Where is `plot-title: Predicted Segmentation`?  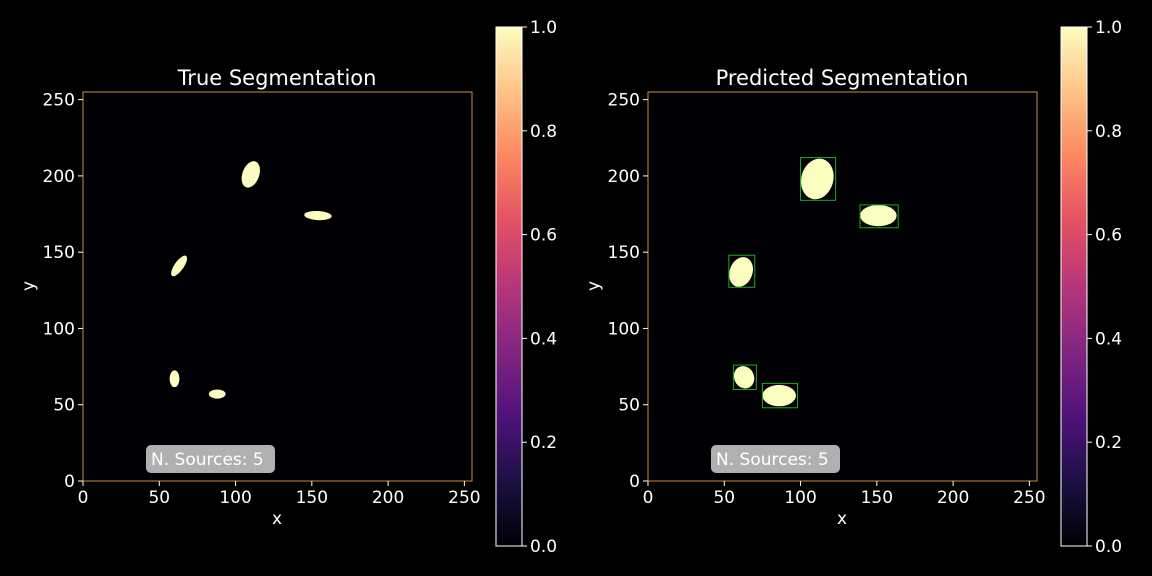
plot-title: Predicted Segmentation is located at coordinates (842, 78).